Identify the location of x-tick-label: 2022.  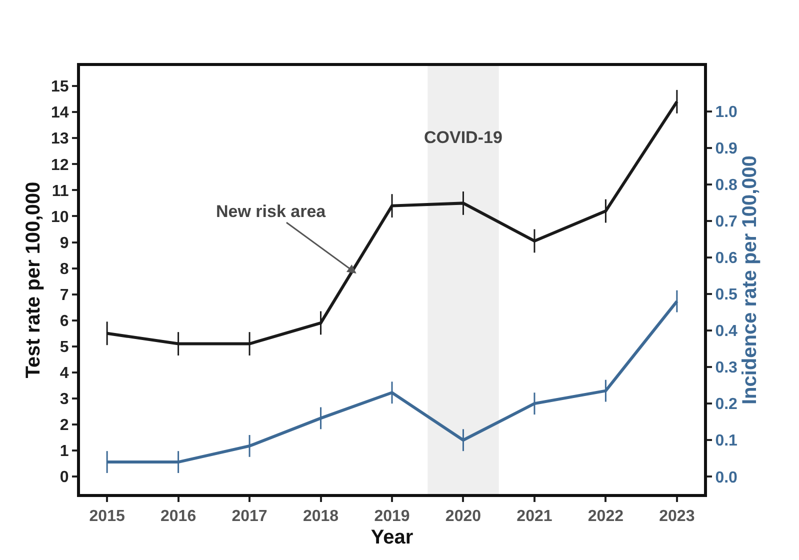
(606, 517).